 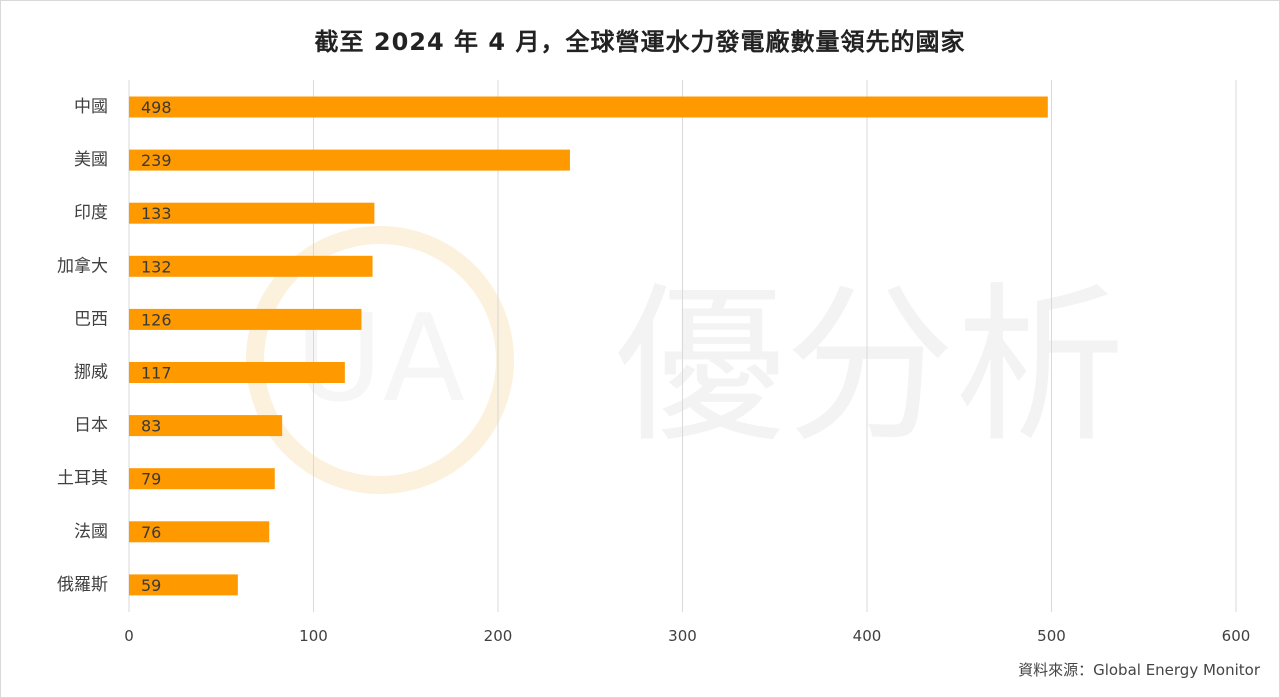 I want to click on data-label: 59, so click(x=151, y=585).